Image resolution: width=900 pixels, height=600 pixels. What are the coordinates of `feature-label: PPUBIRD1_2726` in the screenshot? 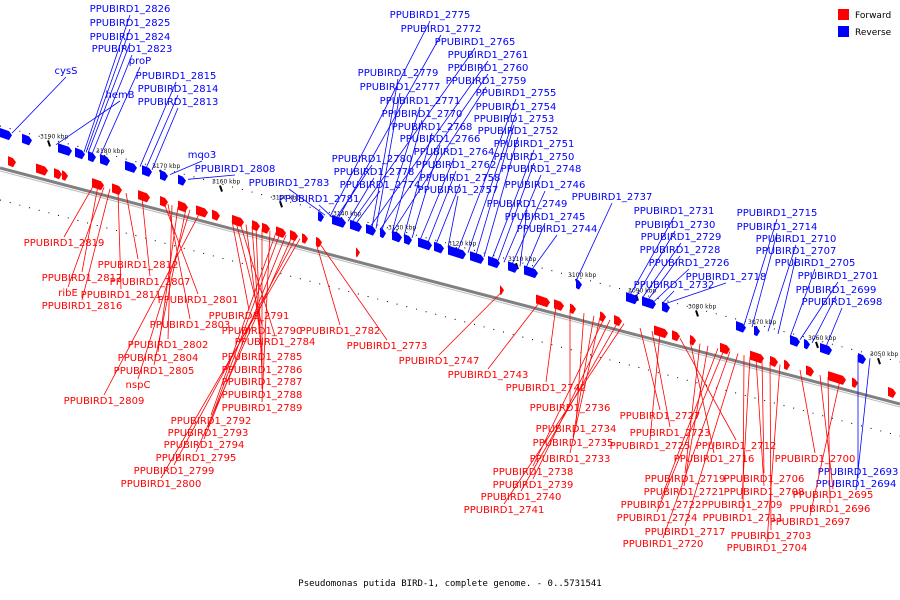 It's located at (689, 263).